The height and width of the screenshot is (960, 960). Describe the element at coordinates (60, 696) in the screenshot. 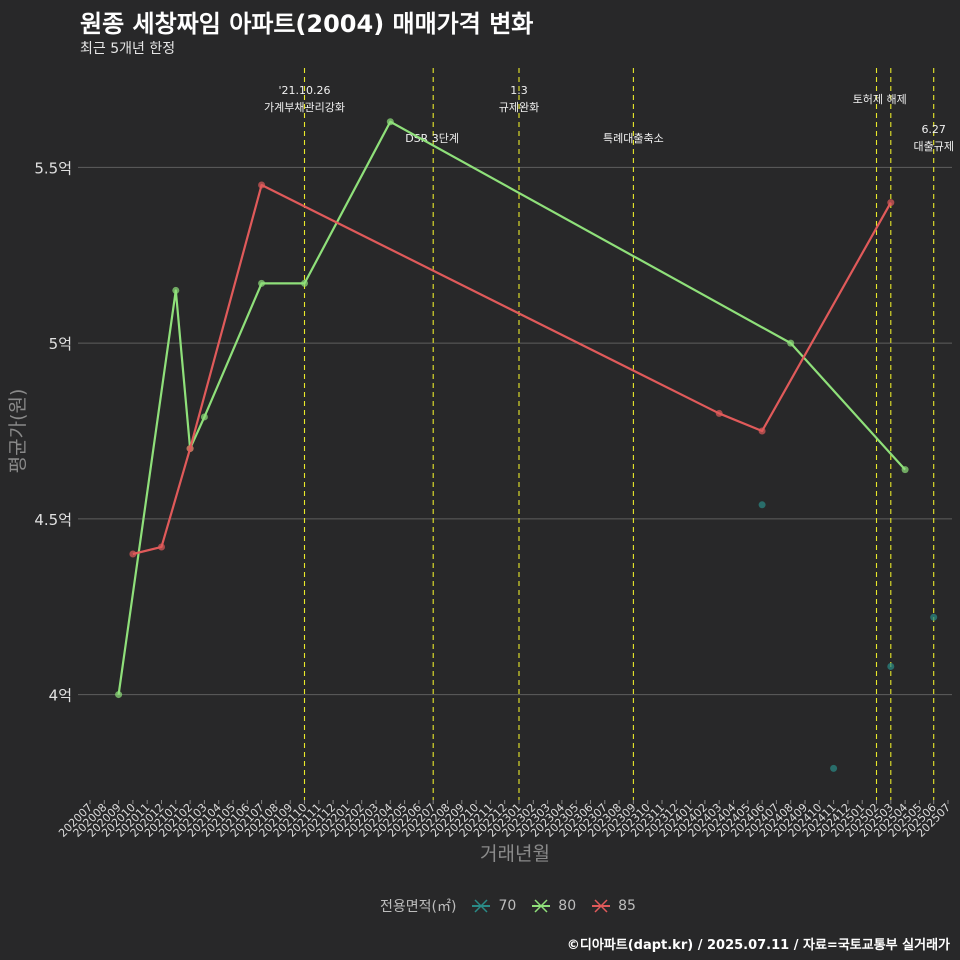

I see `y-tick-label: 4억` at that location.